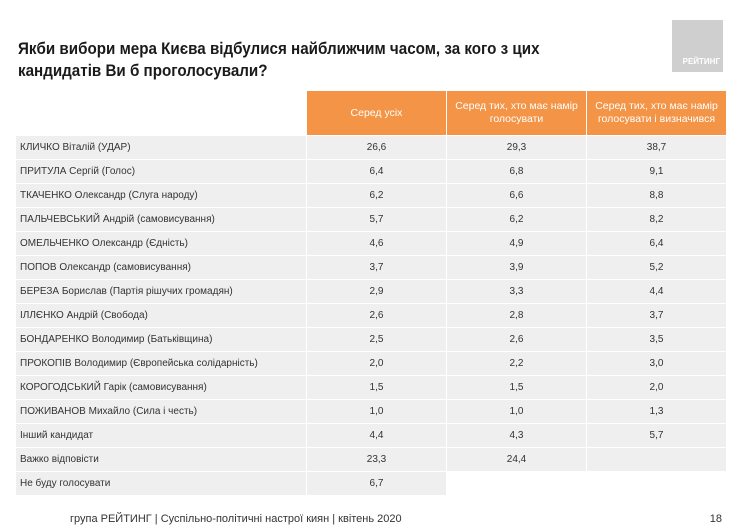  What do you see at coordinates (376, 147) in the screenshot?
I see `value-cell: 26,6` at bounding box center [376, 147].